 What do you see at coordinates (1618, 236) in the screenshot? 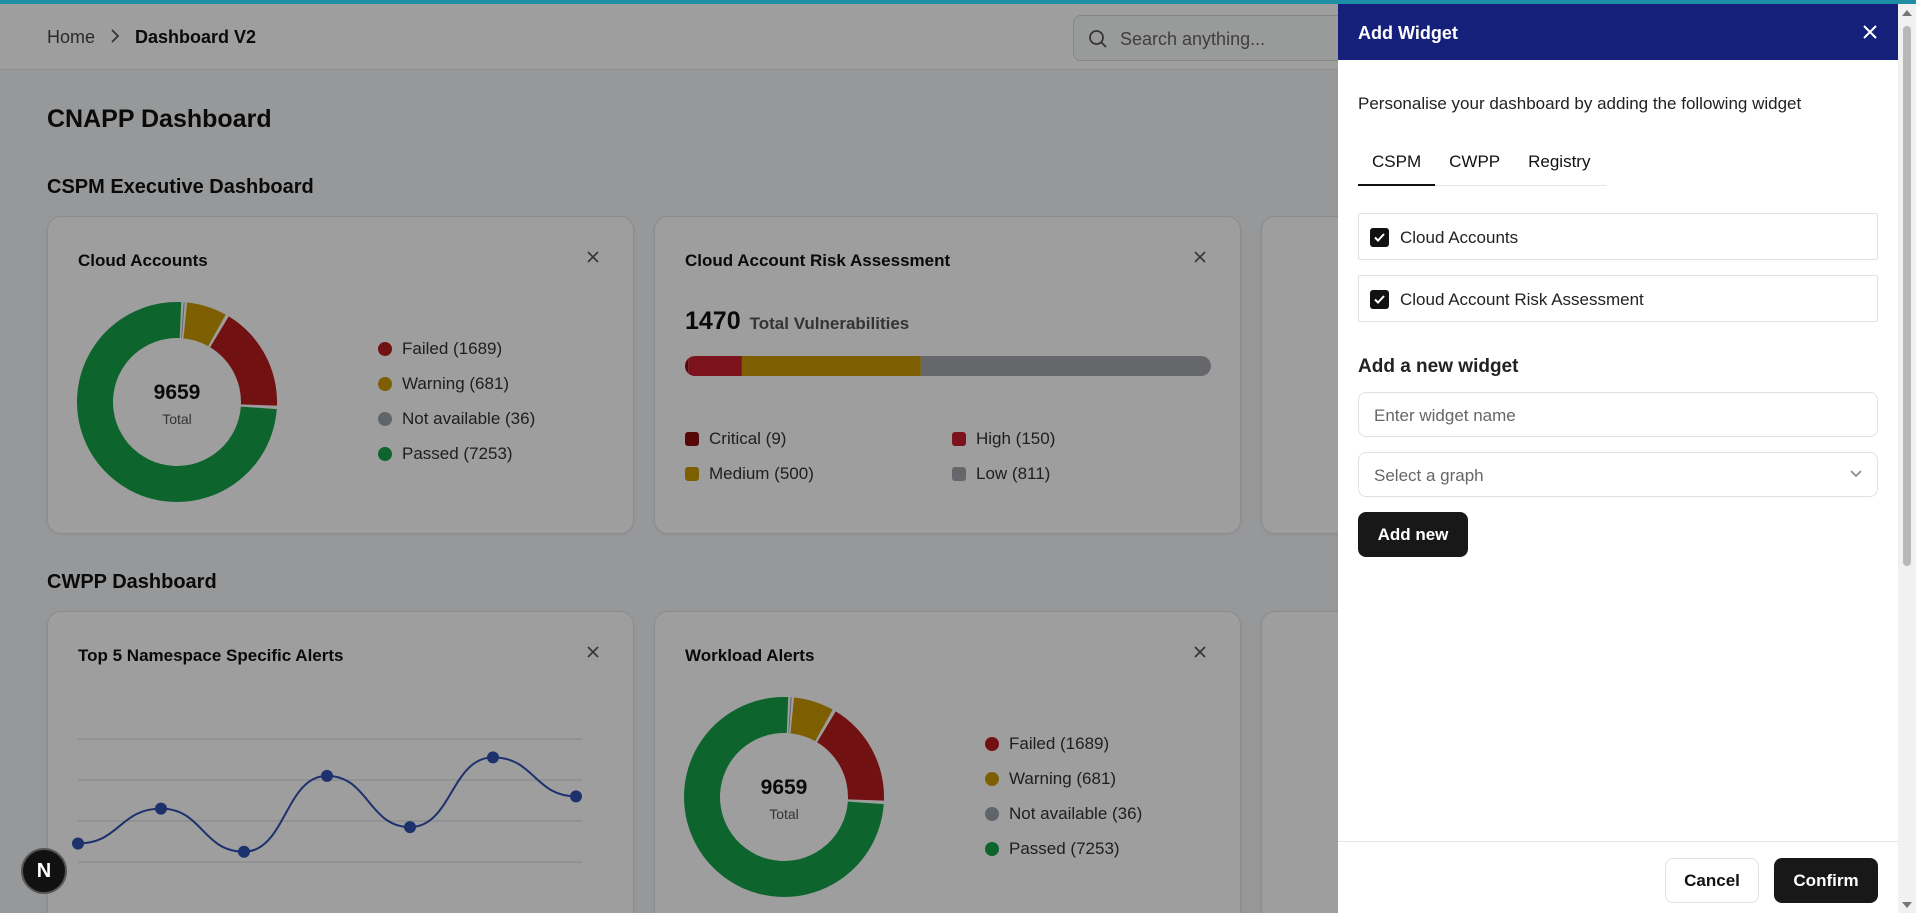
I see `widget-option-cloud-accounts: Cloud Accounts` at bounding box center [1618, 236].